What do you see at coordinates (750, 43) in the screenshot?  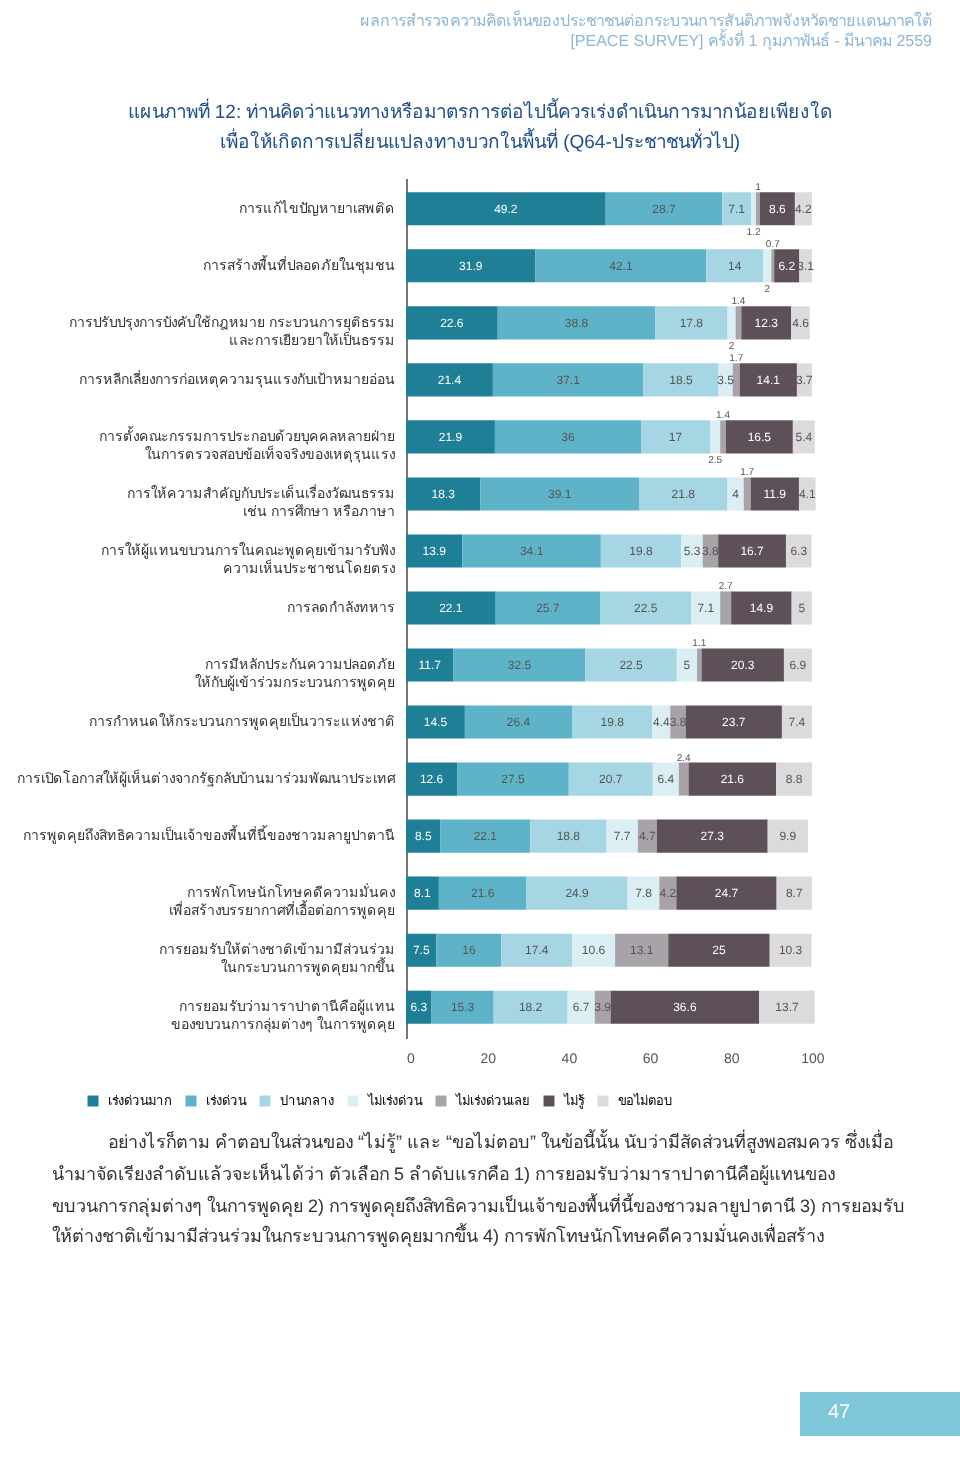 I see `text: [PEACE SURVEY] ครั้งที่ 1 กุมภาพันธ์ - มีนาคม 2559` at bounding box center [750, 43].